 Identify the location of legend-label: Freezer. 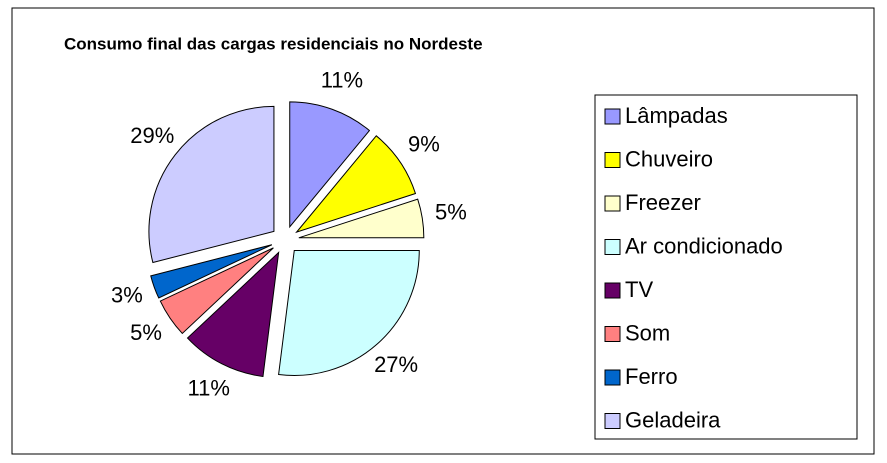
(663, 202).